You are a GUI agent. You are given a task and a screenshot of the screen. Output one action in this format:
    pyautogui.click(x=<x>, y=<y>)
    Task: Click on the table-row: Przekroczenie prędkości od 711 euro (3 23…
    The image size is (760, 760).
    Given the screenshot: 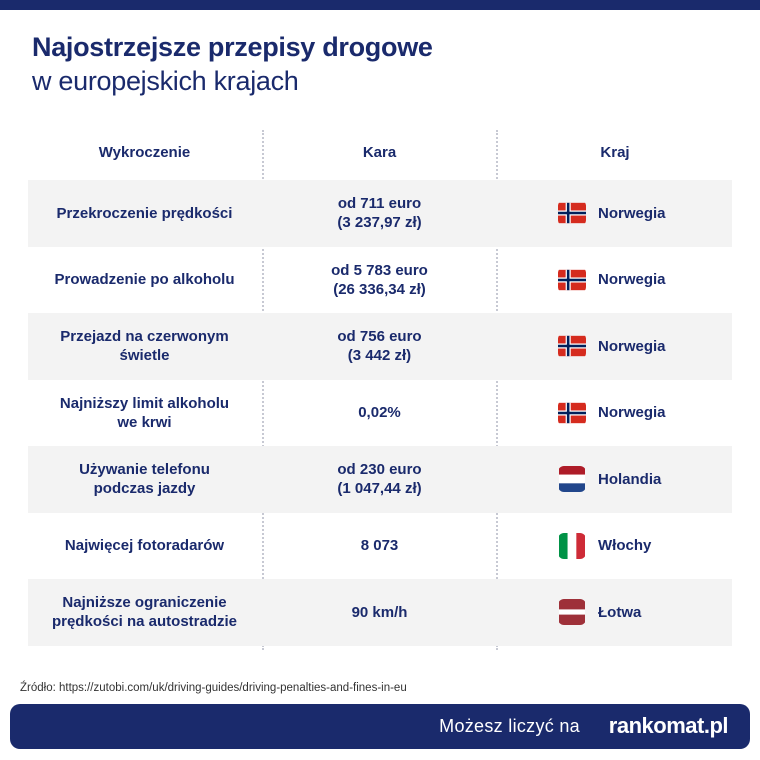 What is the action you would take?
    pyautogui.click(x=380, y=213)
    